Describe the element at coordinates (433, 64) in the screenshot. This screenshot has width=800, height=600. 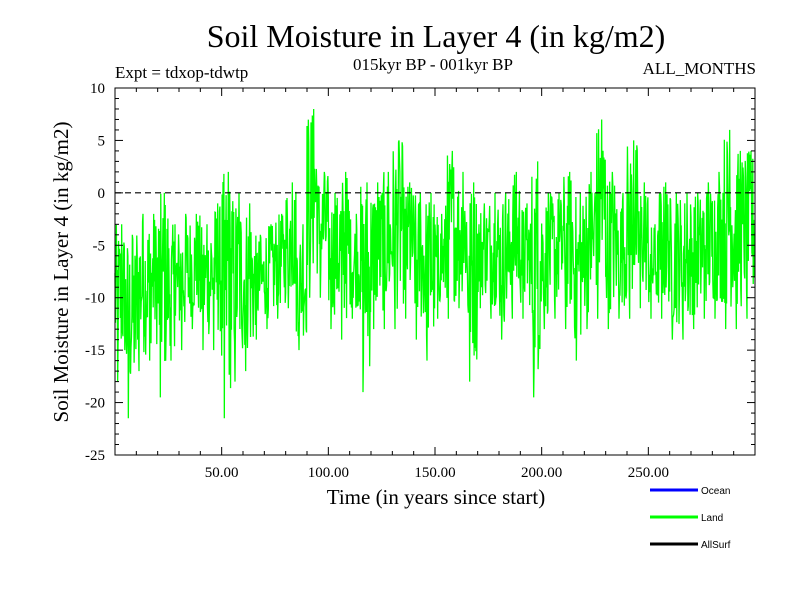
I see `subtitle-center: 015kyr BP - 001kyr BP` at that location.